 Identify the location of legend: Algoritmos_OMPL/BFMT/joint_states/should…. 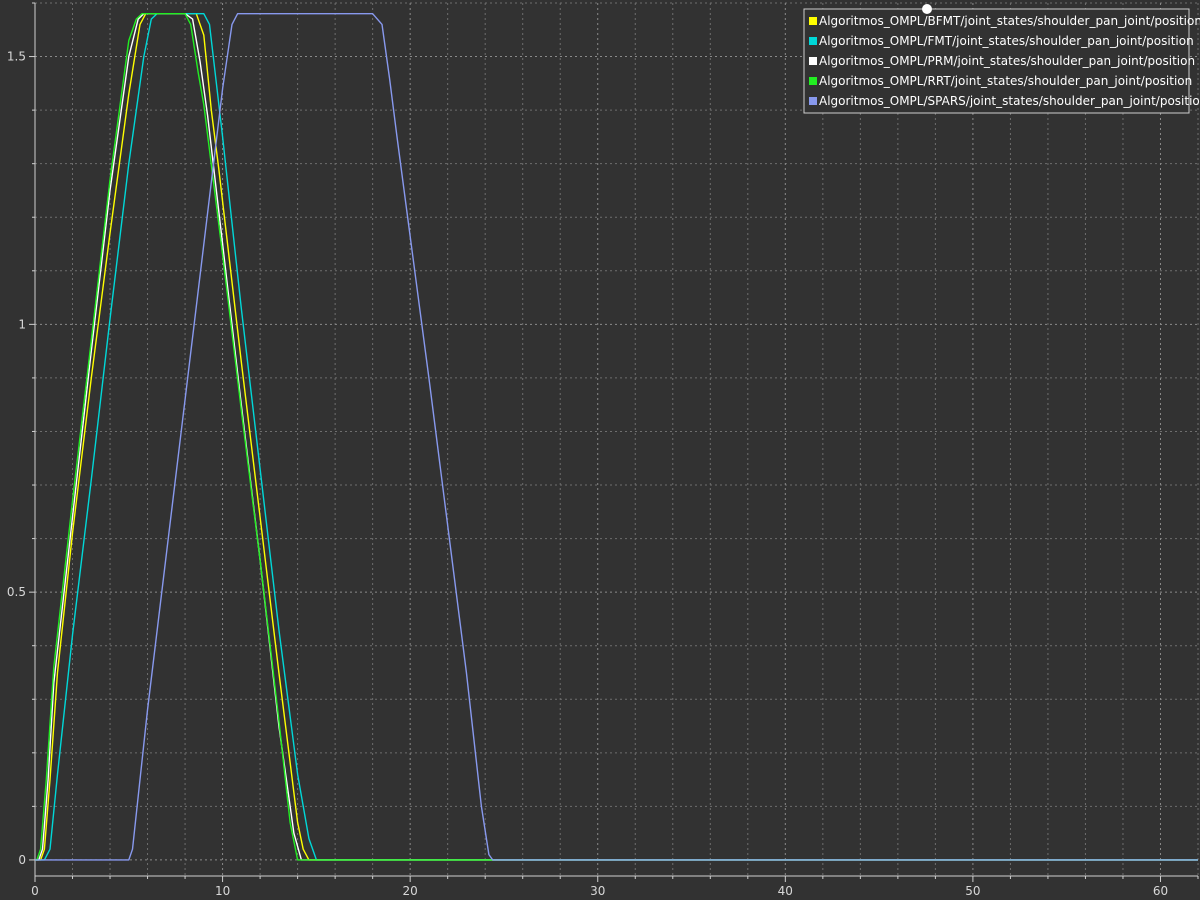
(1001, 59).